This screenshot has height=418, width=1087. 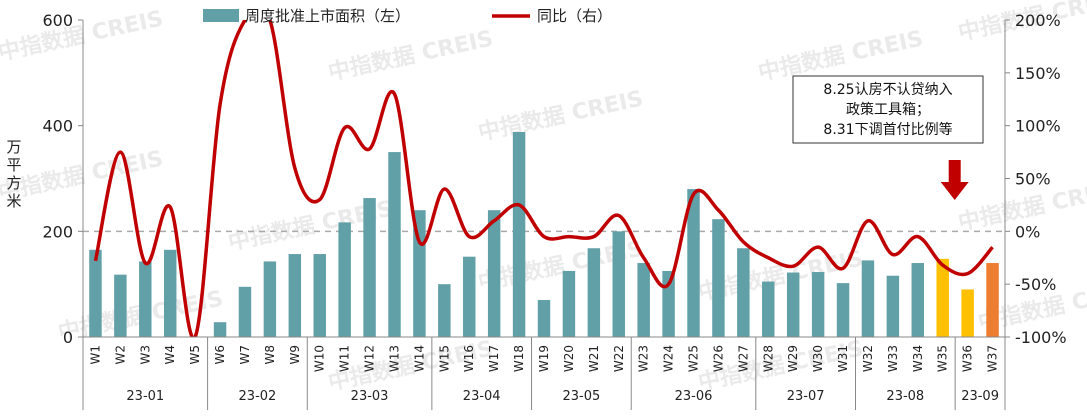 I want to click on bar-W7, so click(x=245, y=311).